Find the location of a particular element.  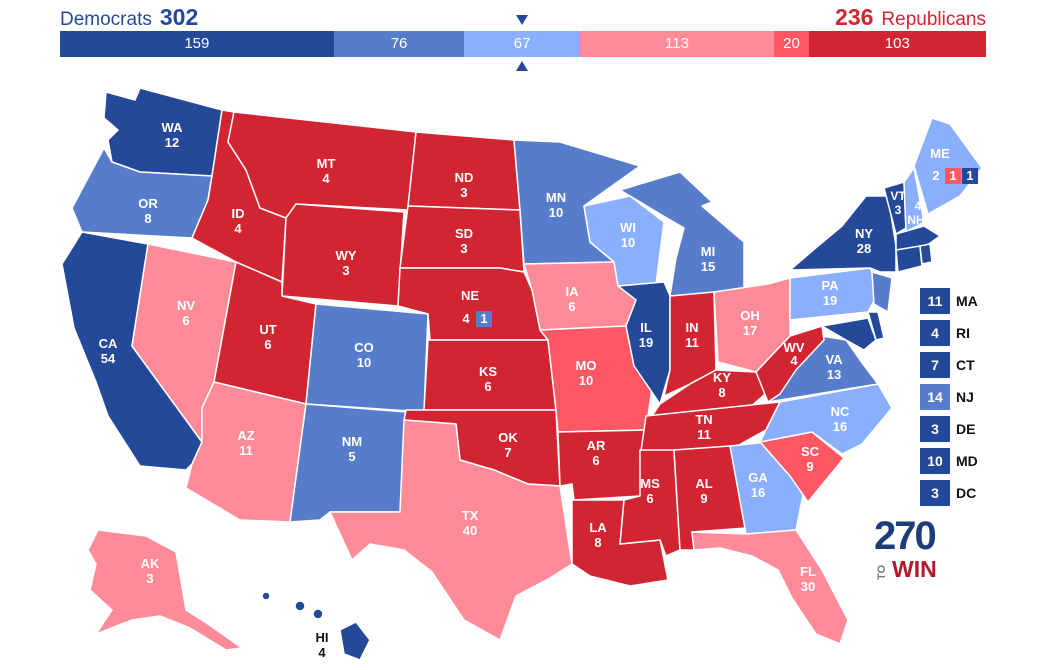

ev-nh: 4 is located at coordinates (918, 206).